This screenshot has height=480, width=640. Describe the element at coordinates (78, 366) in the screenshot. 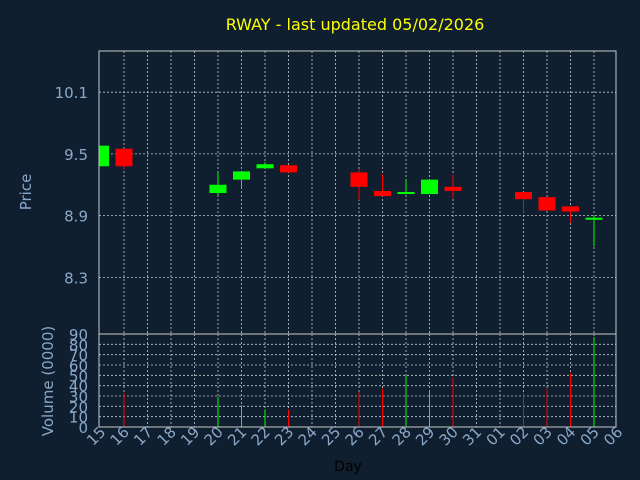

I see `volume-y-tick-label: 60` at that location.